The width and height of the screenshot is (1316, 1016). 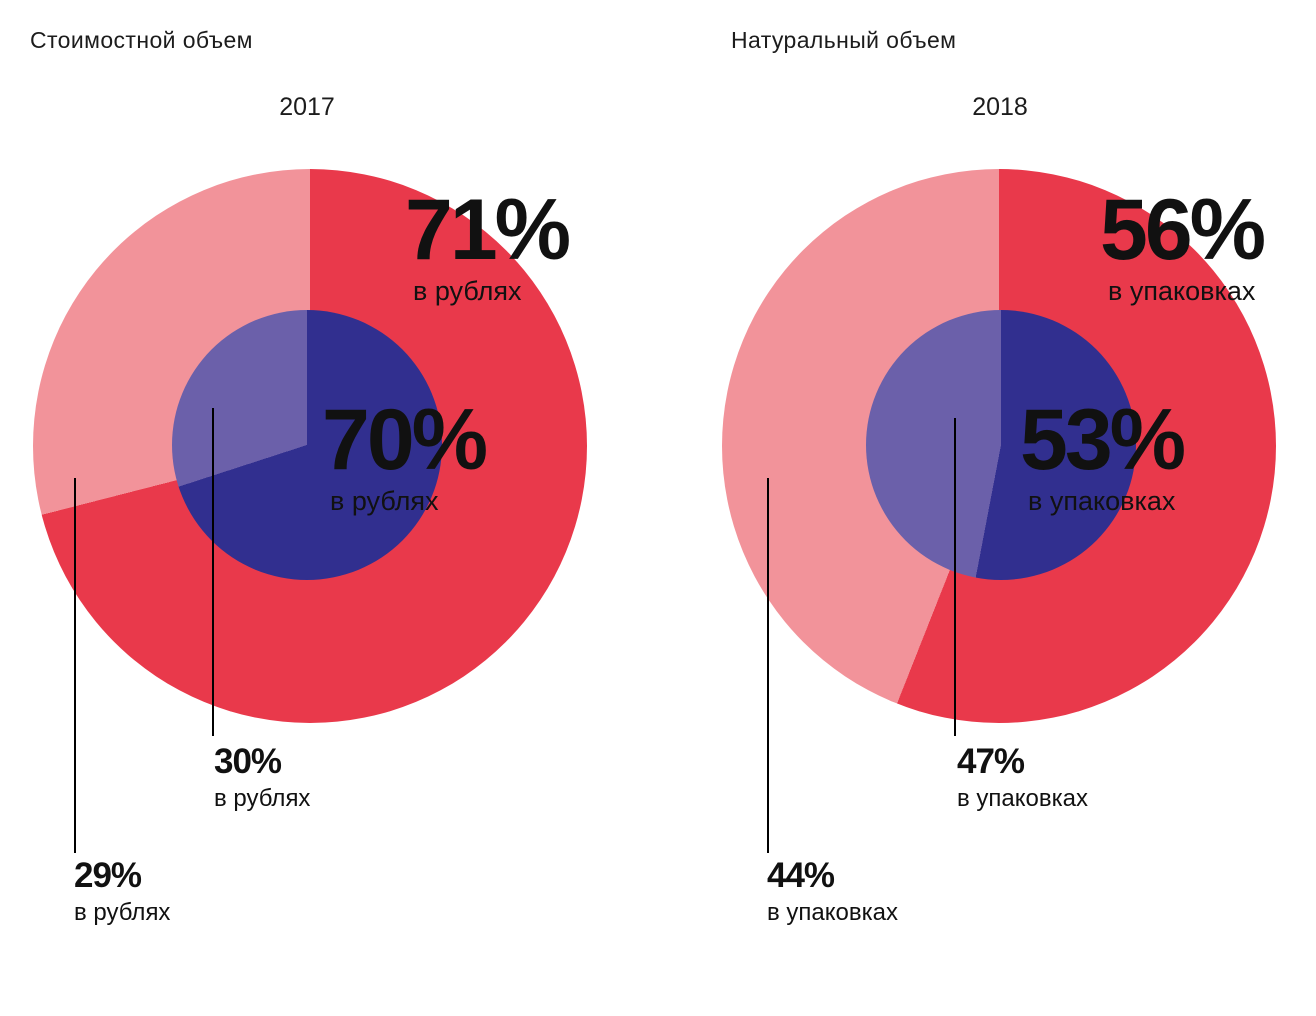 I want to click on chart-title-natural-volume: Натуральный объем, so click(x=844, y=40).